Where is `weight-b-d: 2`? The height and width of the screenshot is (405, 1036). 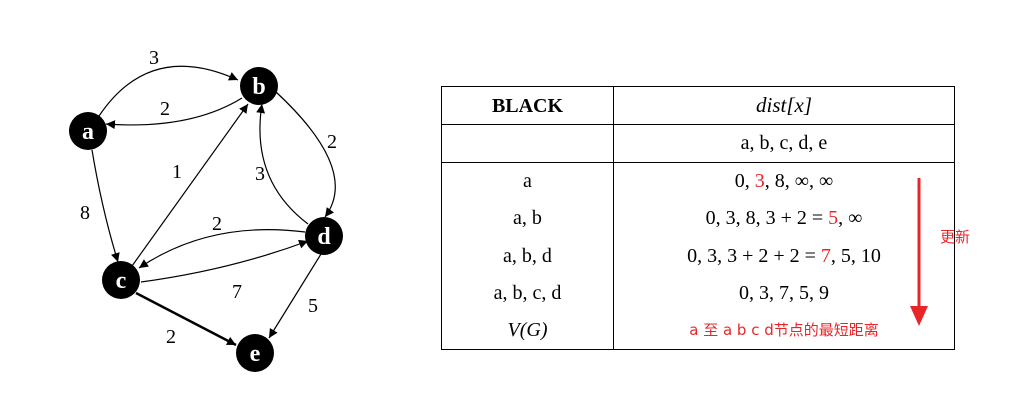
weight-b-d: 2 is located at coordinates (332, 142).